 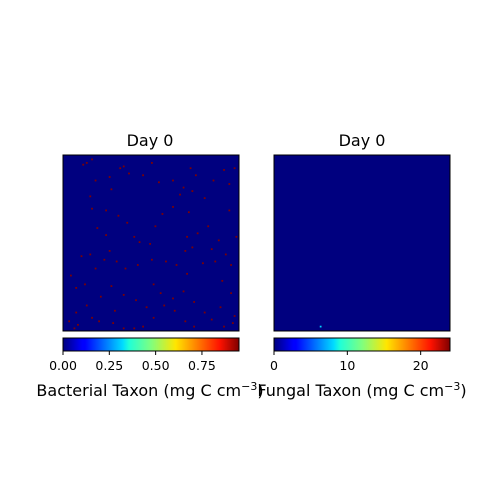 What do you see at coordinates (151, 344) in the screenshot?
I see `bacterial-colorbar` at bounding box center [151, 344].